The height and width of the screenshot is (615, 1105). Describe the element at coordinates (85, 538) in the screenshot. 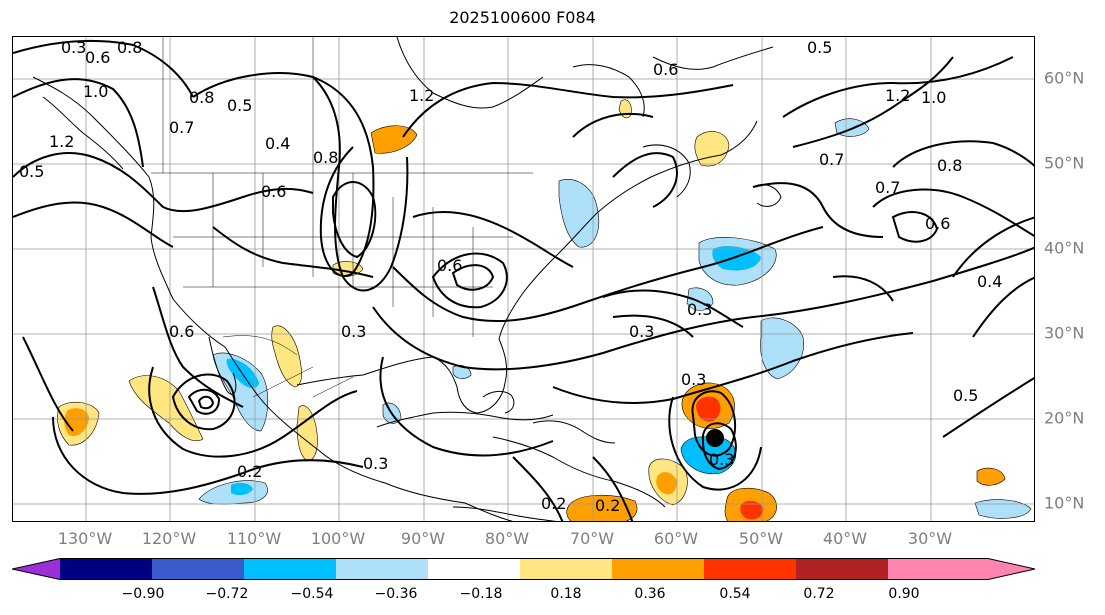

I see `longitude-label: 130°W` at that location.